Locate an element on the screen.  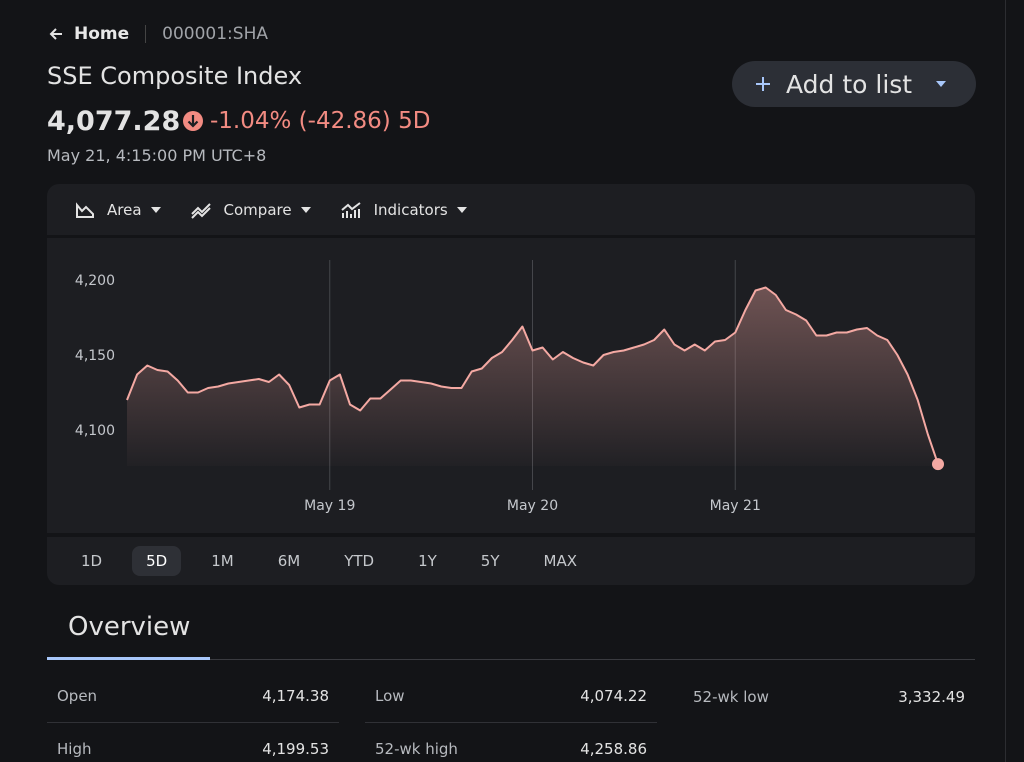
indicators-button: Indicators is located at coordinates (404, 210).